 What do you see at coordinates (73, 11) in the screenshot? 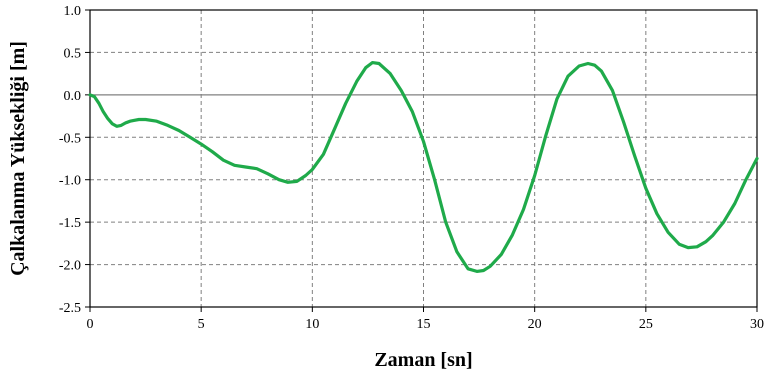
I see `y-tick-label: 1.0` at bounding box center [73, 11].